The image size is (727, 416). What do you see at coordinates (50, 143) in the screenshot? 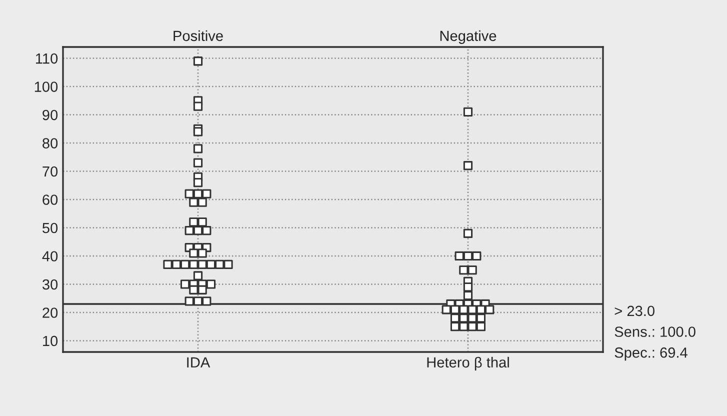
I see `y-tick-label: 80` at bounding box center [50, 143].